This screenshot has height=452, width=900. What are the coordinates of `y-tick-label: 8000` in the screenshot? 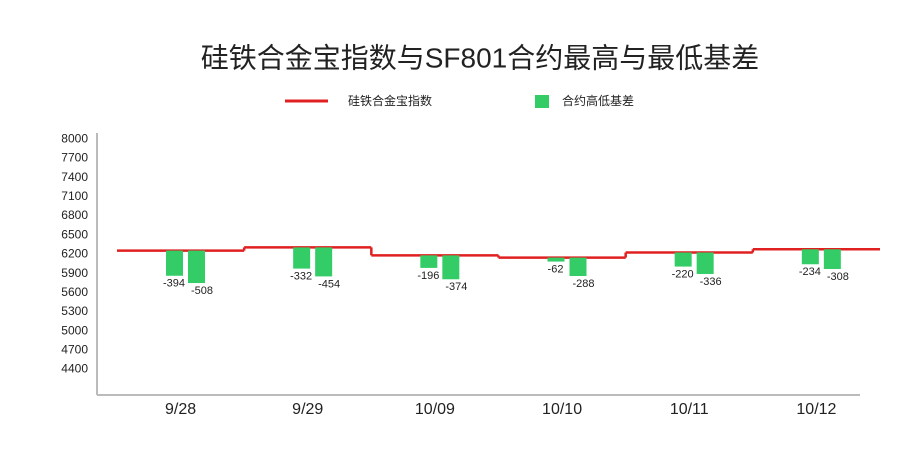 It's located at (74, 139).